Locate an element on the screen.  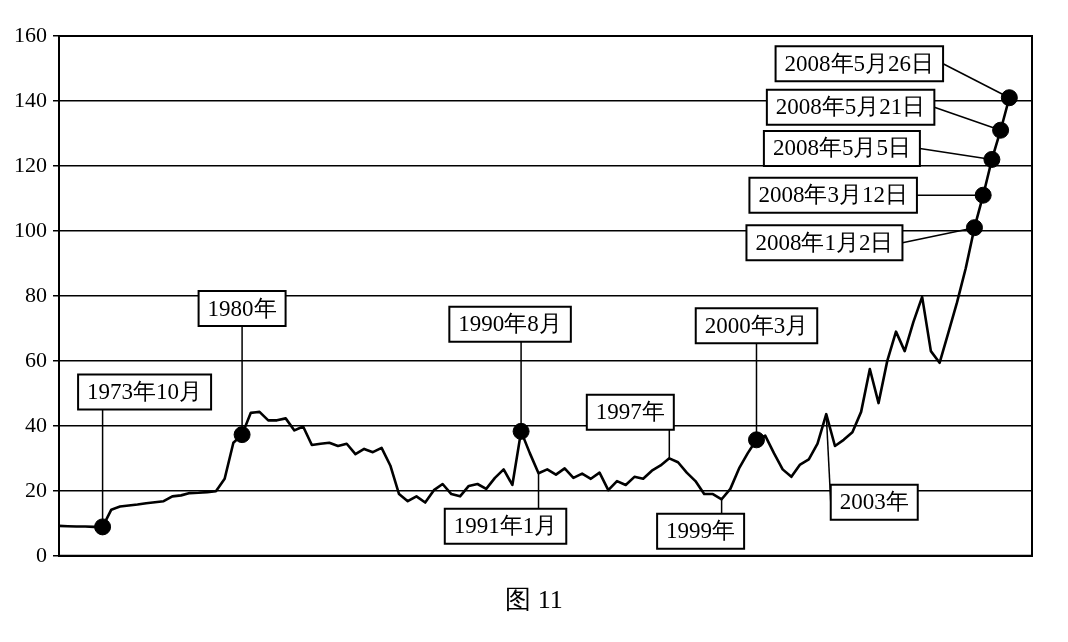
annotation: 1999年 is located at coordinates (701, 531).